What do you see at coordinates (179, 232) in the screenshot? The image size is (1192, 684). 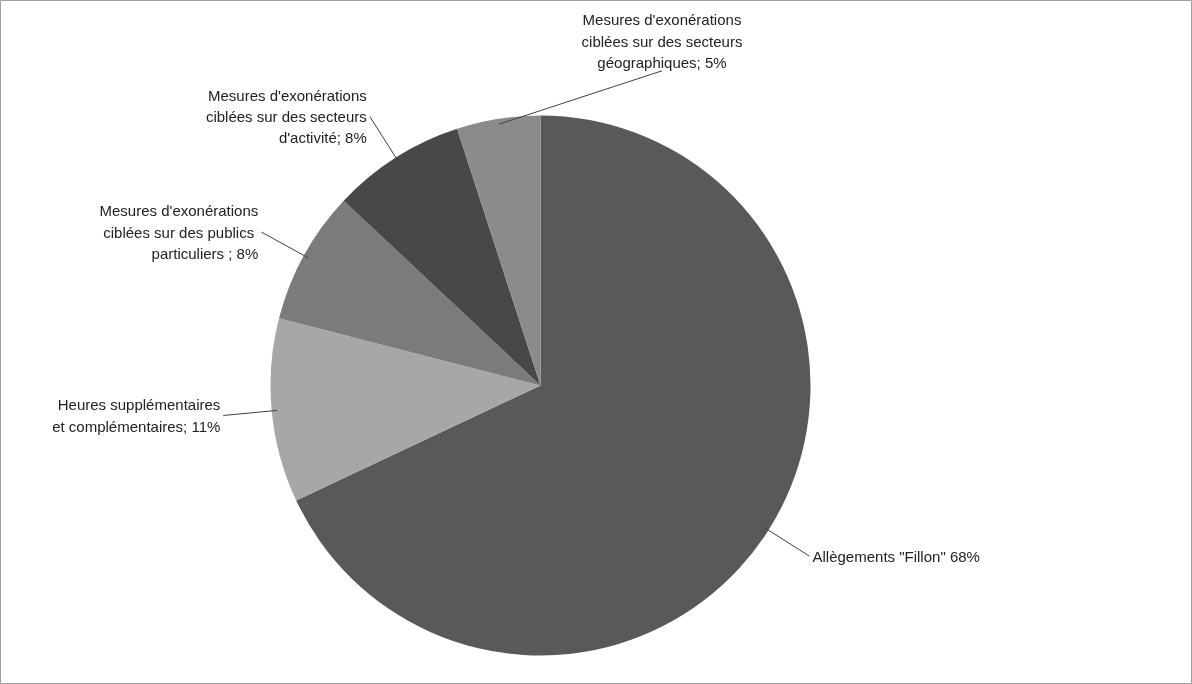 I see `slice-label: Mesures d'exonérations ciblées sur des publics particuliers ; 8%` at bounding box center [179, 232].